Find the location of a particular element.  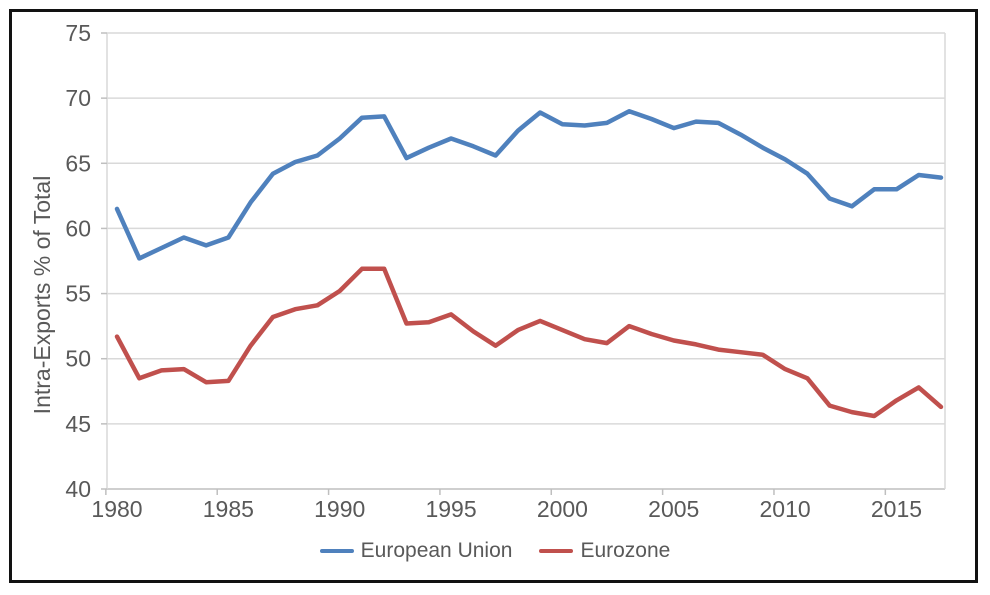

svg-text: 1990 is located at coordinates (339, 509).